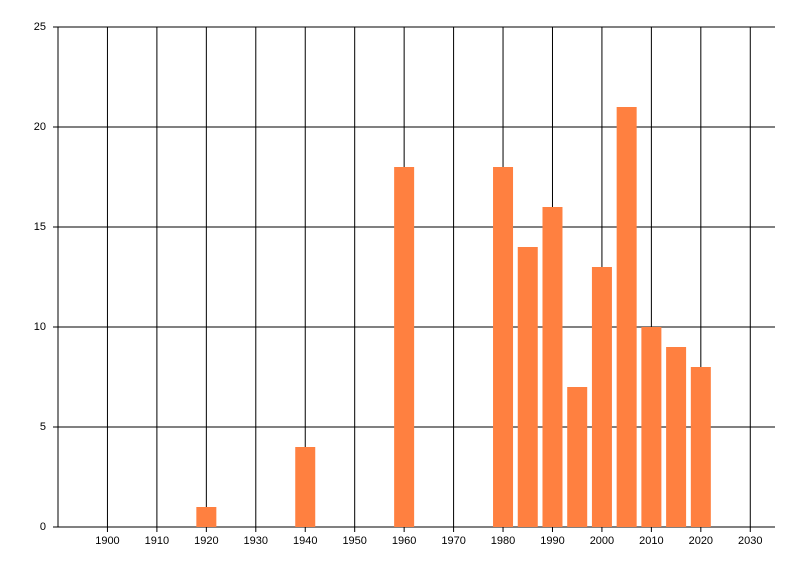 This screenshot has height=576, width=800. What do you see at coordinates (43, 427) in the screenshot?
I see `y-tick-label: 5` at bounding box center [43, 427].